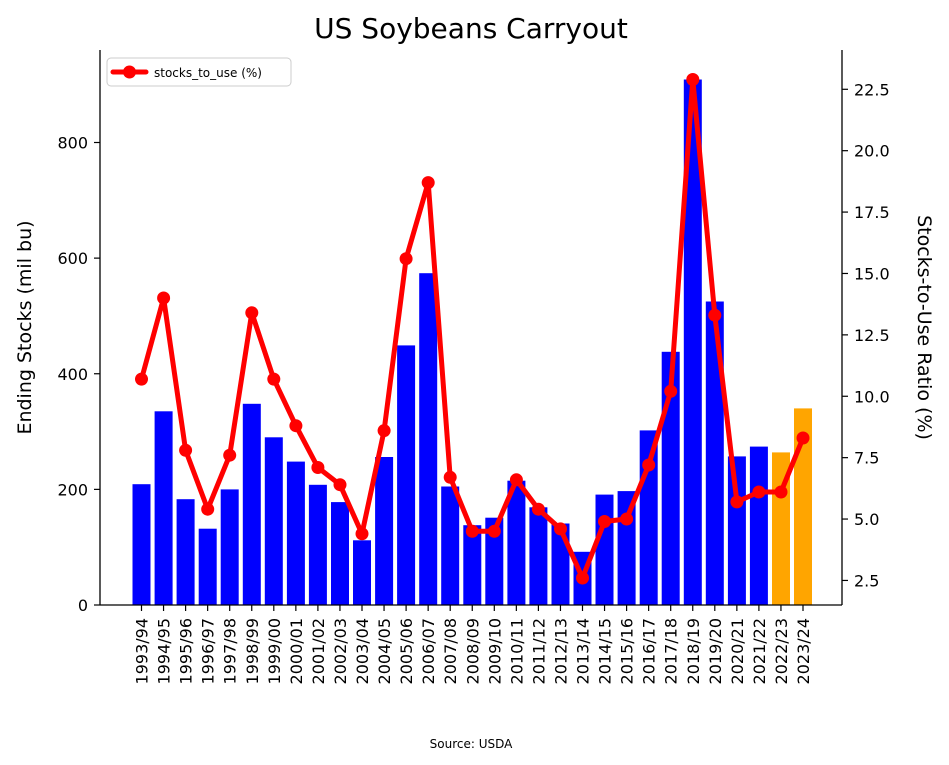 This screenshot has height=765, width=949. What do you see at coordinates (362, 651) in the screenshot?
I see `x-tick-label: 2003/04` at bounding box center [362, 651].